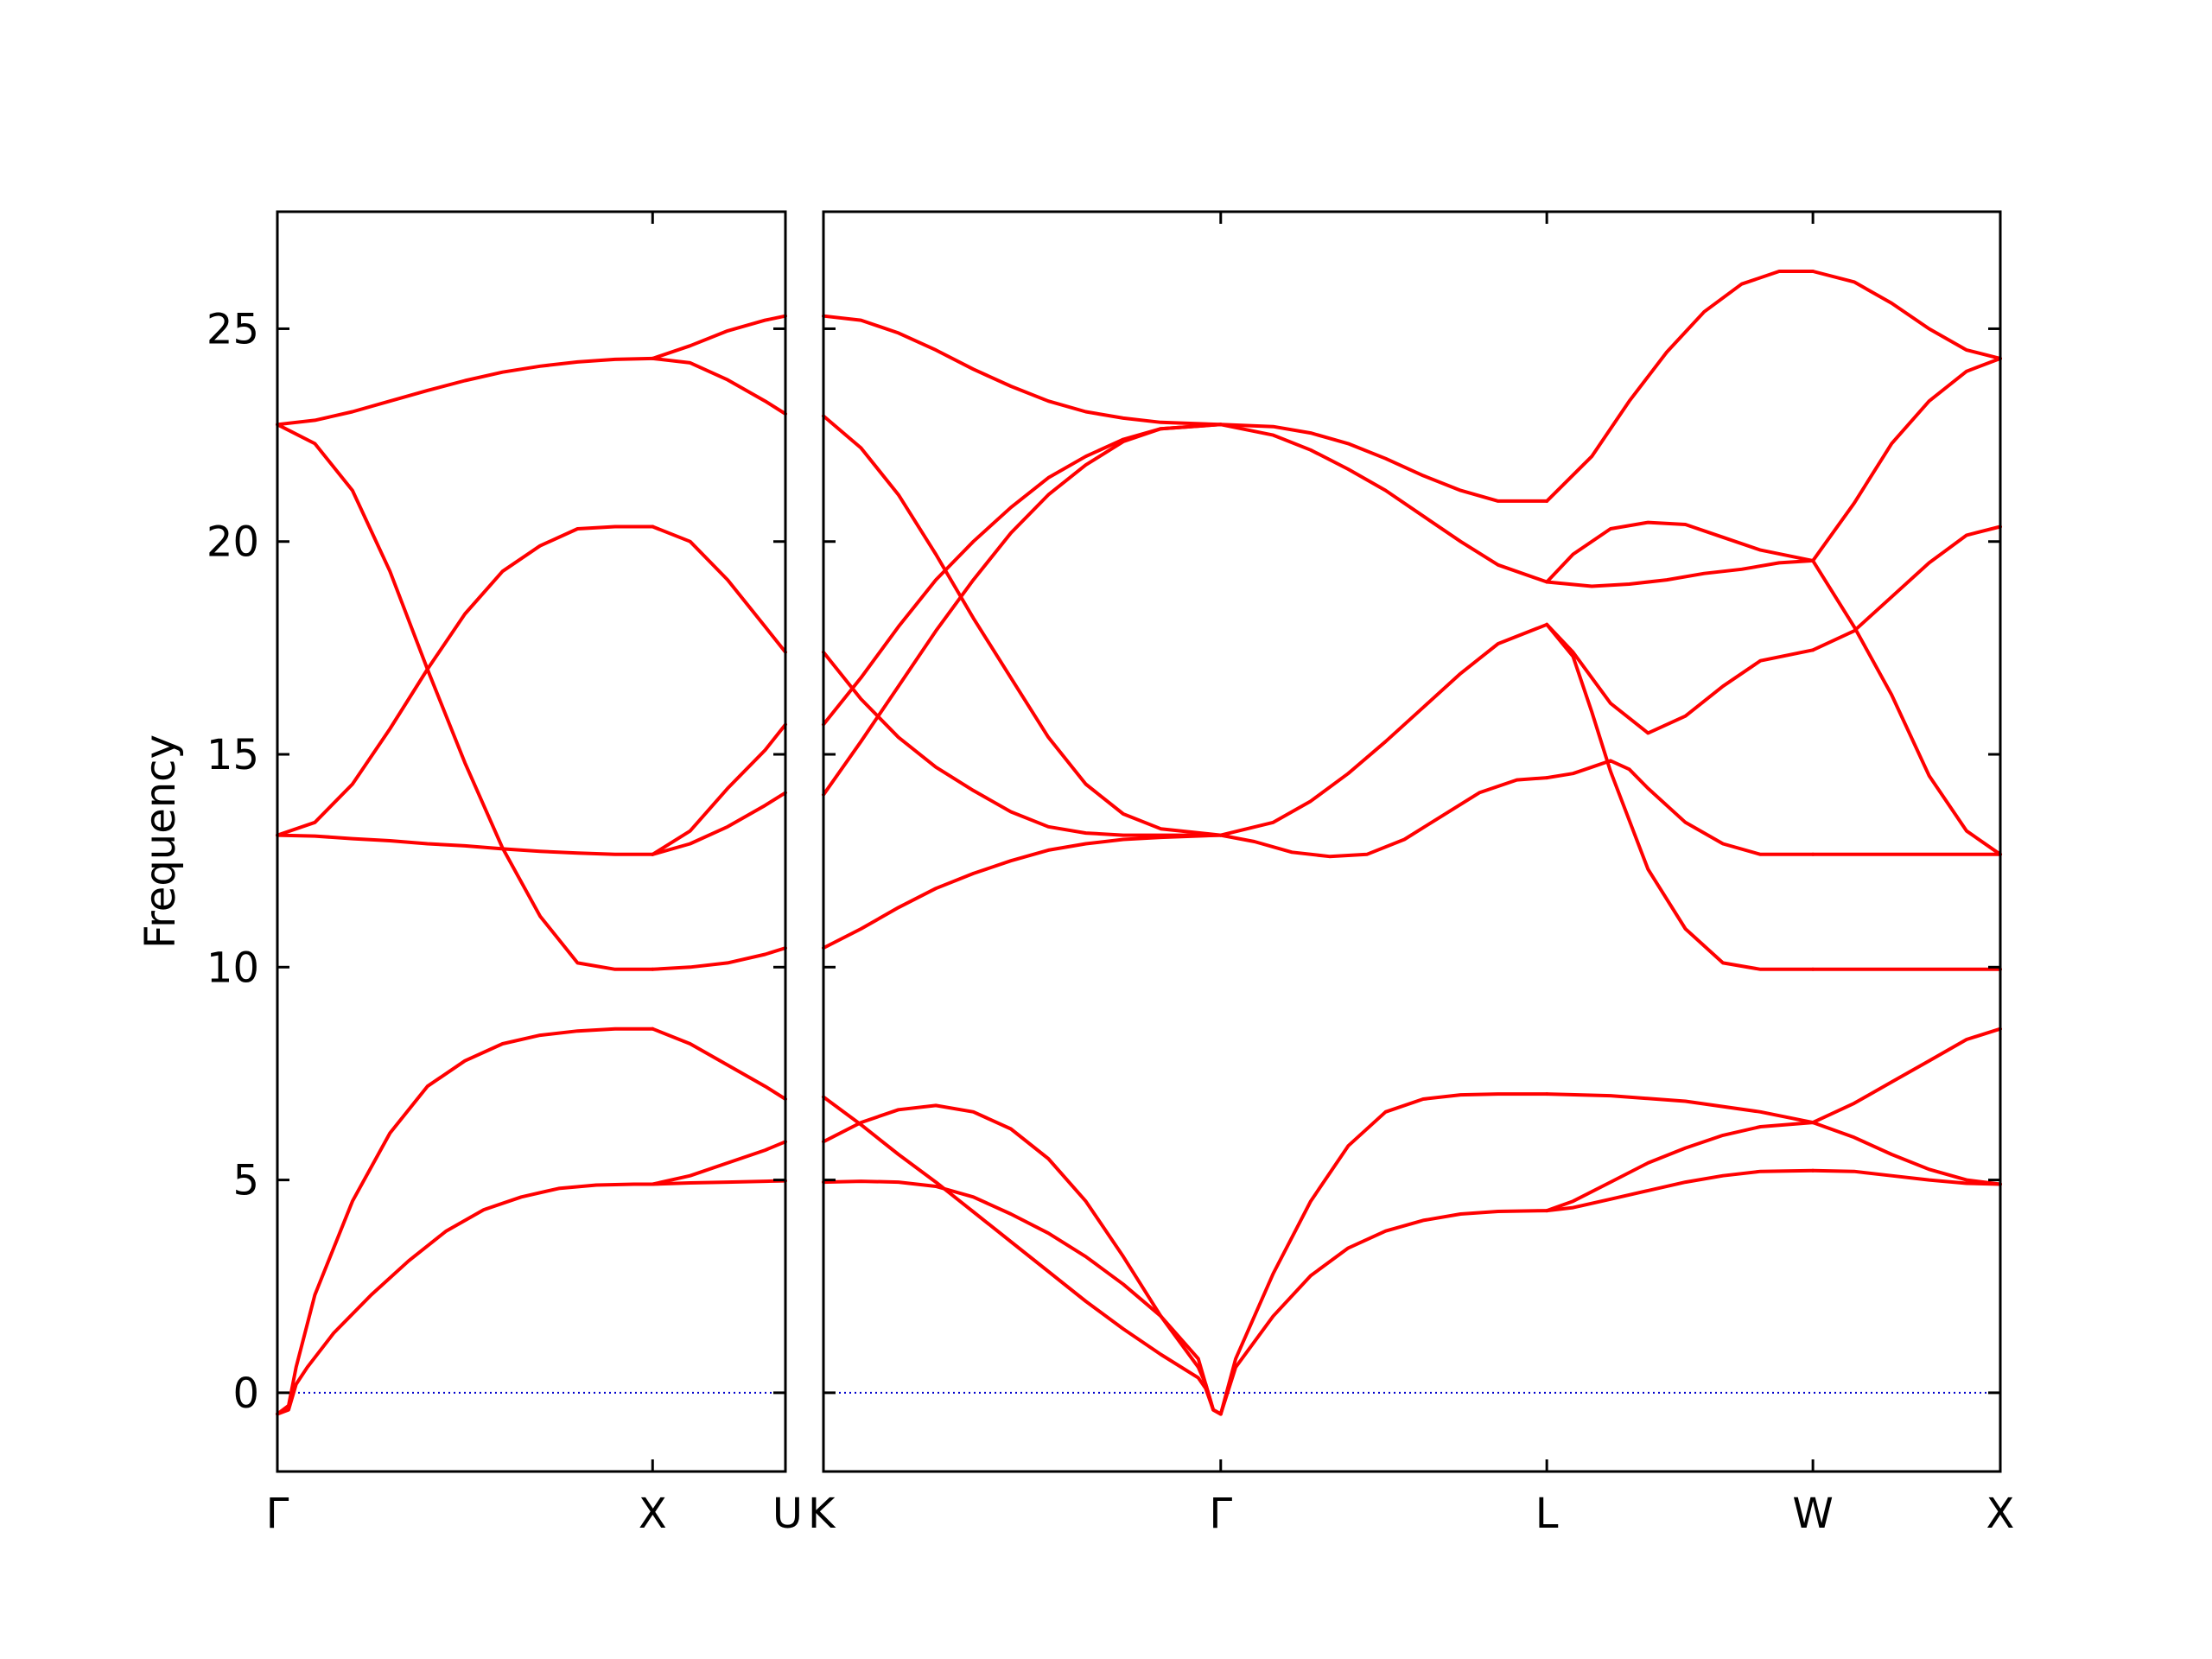 The width and height of the screenshot is (2212, 1659). What do you see at coordinates (233, 542) in the screenshot?
I see `y-tick-label: 20` at bounding box center [233, 542].